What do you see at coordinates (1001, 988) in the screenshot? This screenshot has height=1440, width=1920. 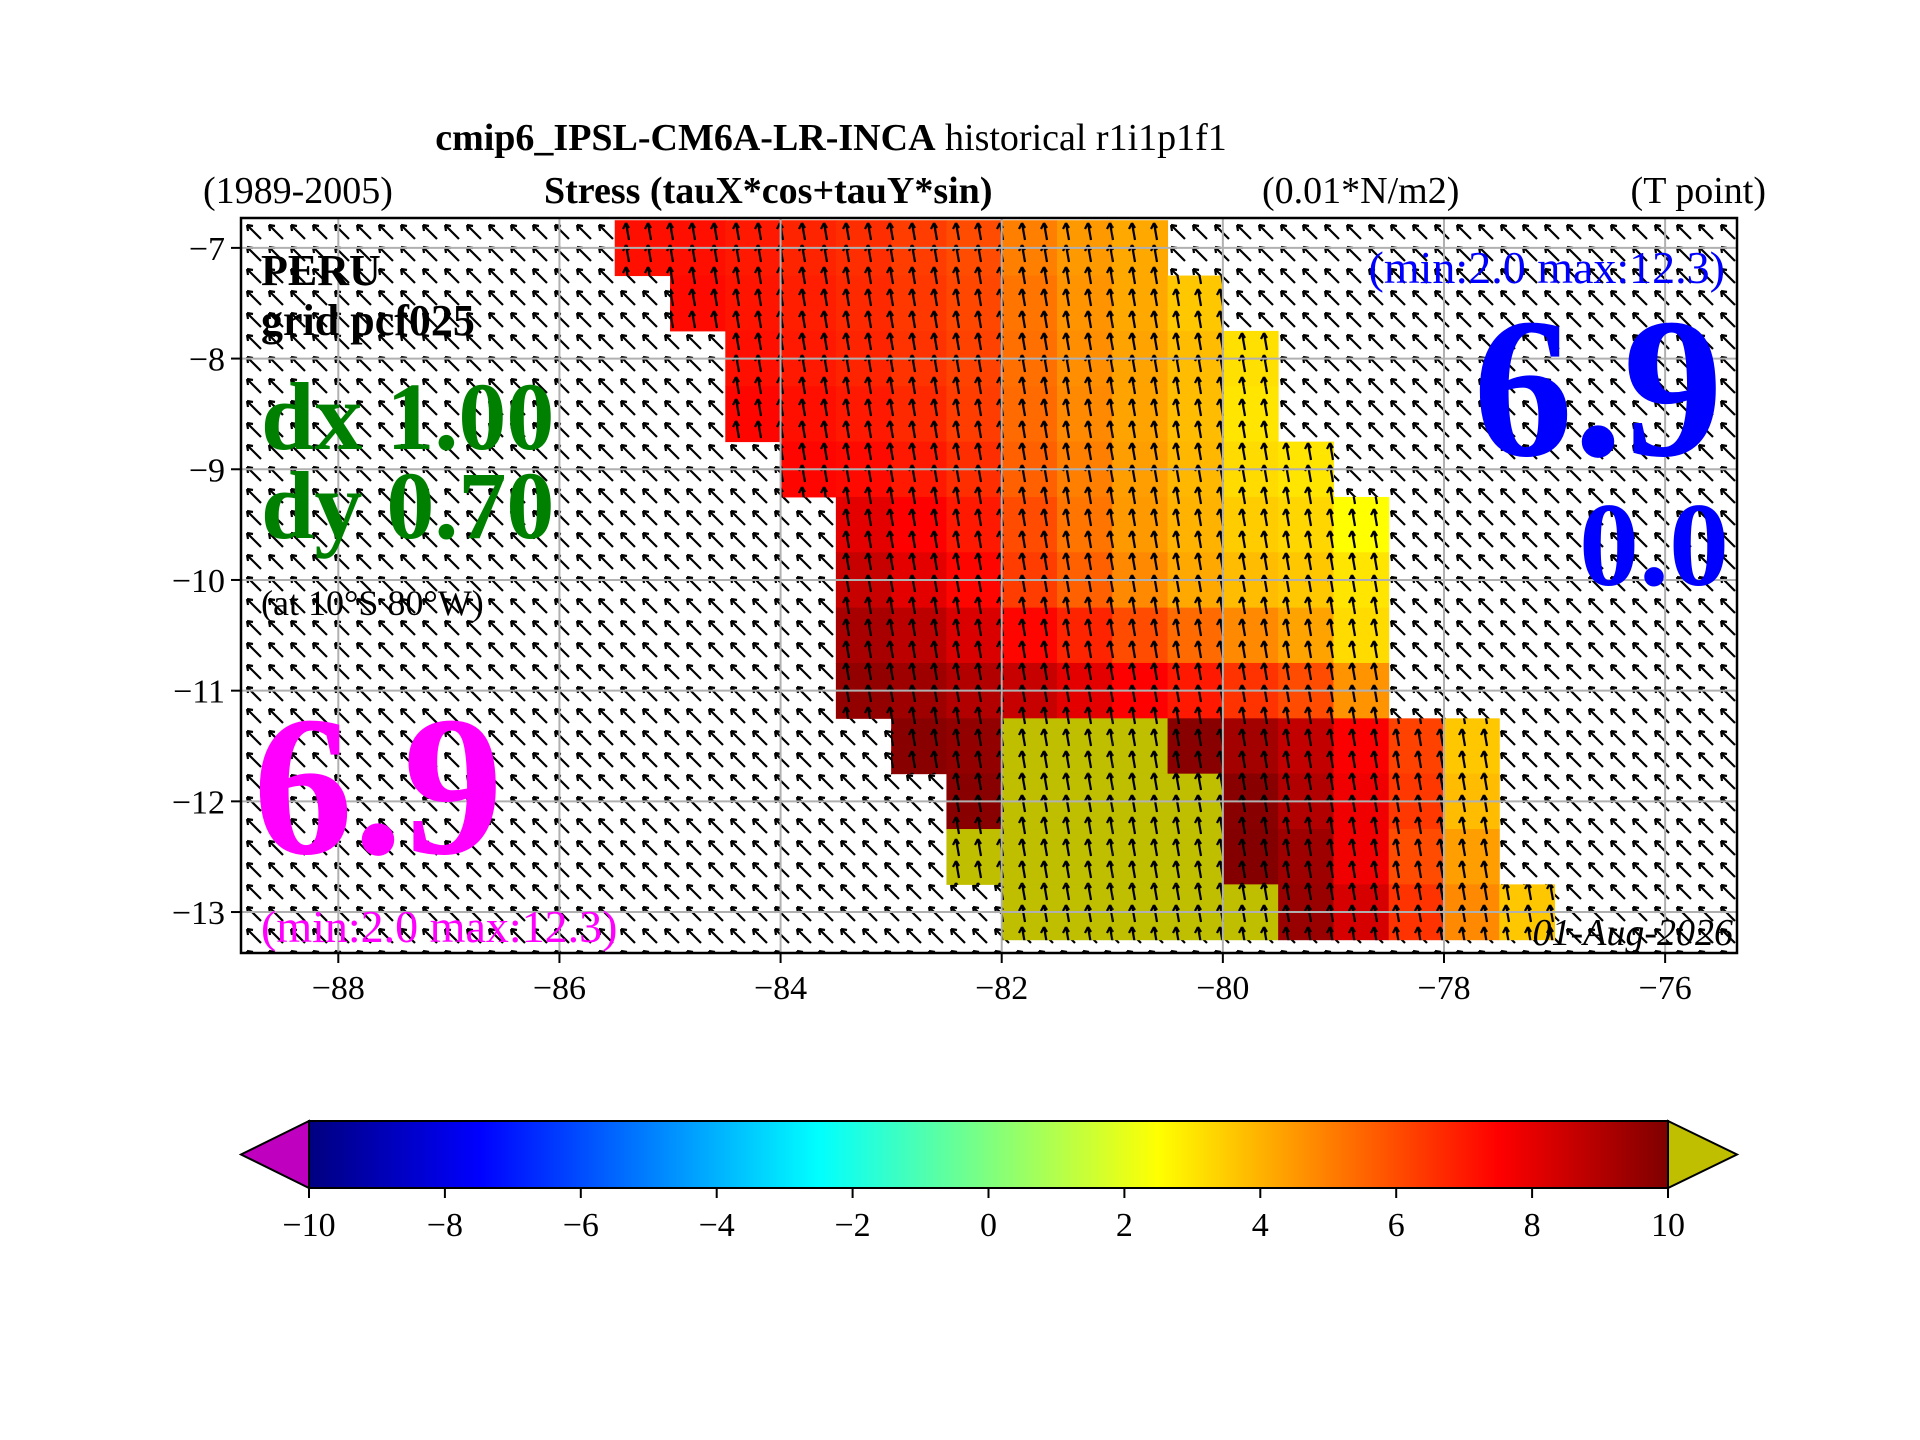 I see `x-tick-label: −82` at bounding box center [1001, 988].